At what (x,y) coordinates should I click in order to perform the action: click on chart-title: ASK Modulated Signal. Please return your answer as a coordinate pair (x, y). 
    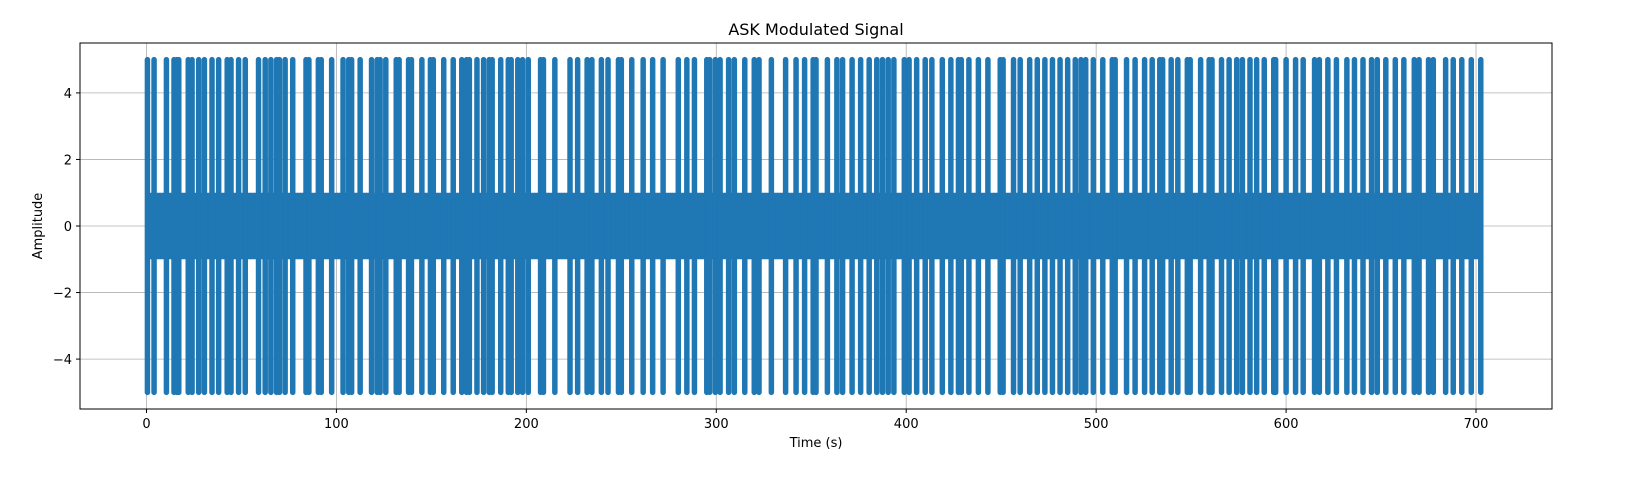
    Looking at the image, I should click on (815, 29).